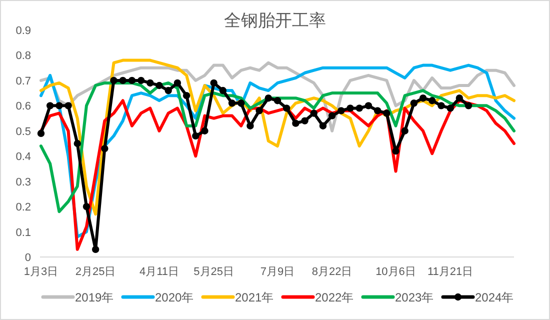  Describe the element at coordinates (332, 272) in the screenshot. I see `x-tick-label: 8月22日` at that location.